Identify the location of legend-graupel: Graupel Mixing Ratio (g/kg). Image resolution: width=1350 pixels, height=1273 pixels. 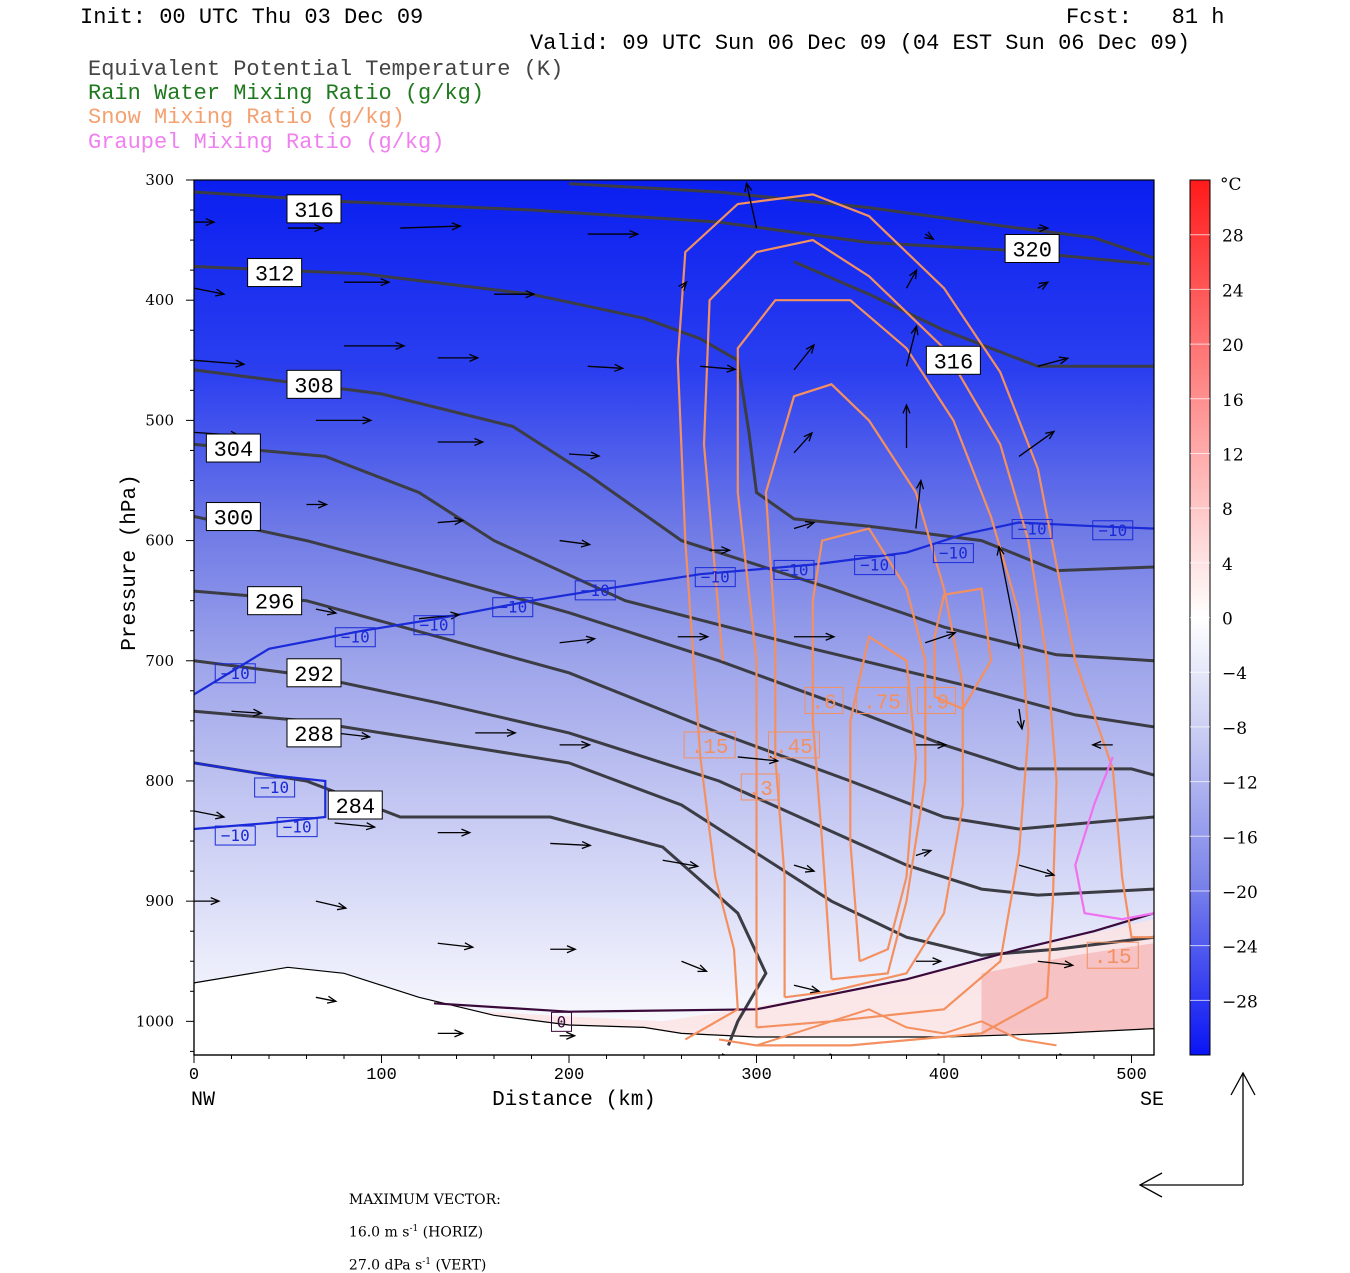
(266, 142).